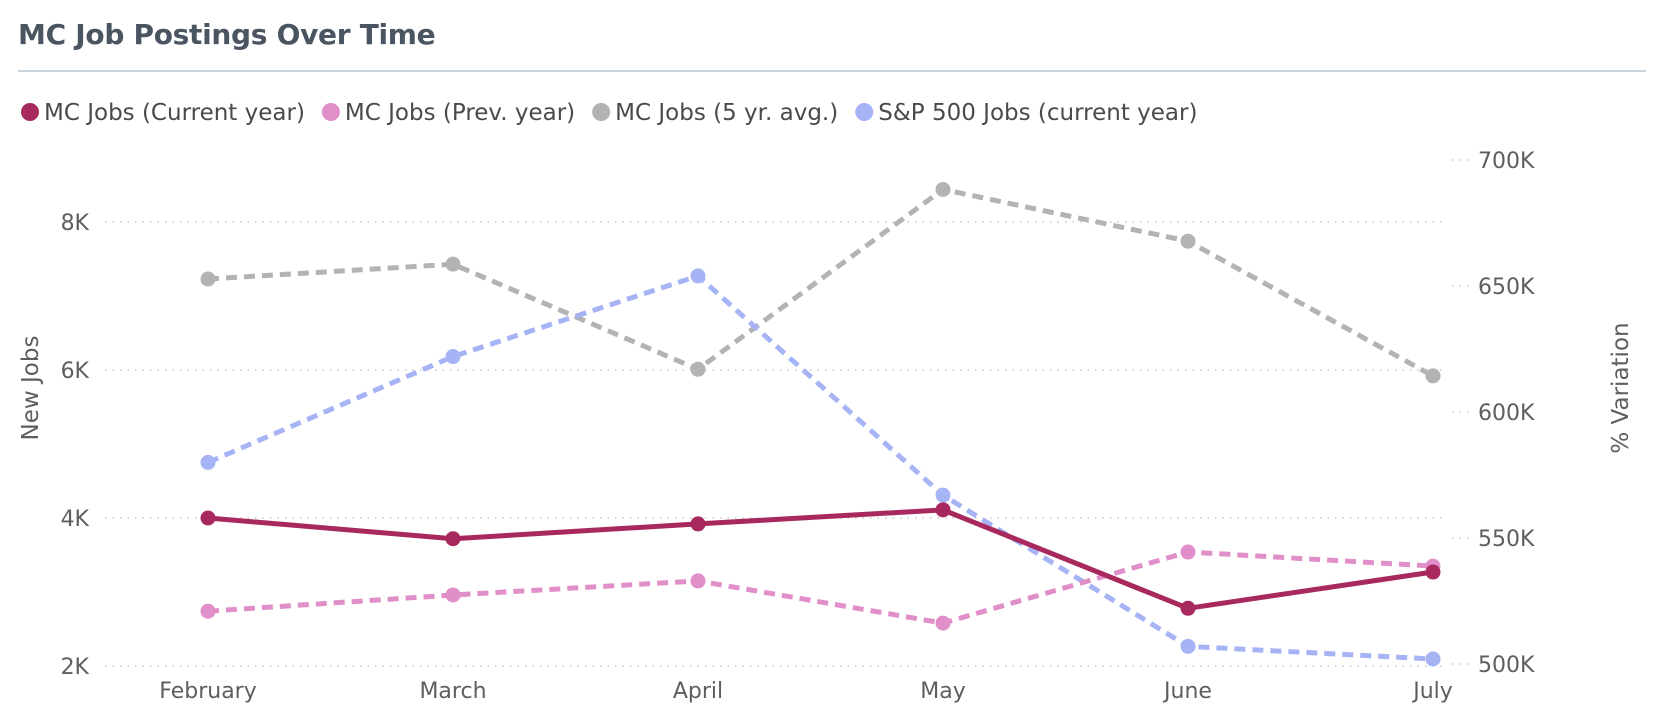 This screenshot has width=1660, height=720. Describe the element at coordinates (208, 691) in the screenshot. I see `x-tick-label: February` at that location.